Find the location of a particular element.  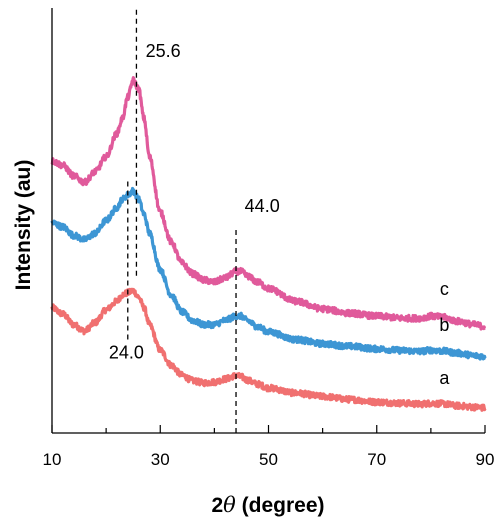

x-tick-label-50: 50 is located at coordinates (268, 459).